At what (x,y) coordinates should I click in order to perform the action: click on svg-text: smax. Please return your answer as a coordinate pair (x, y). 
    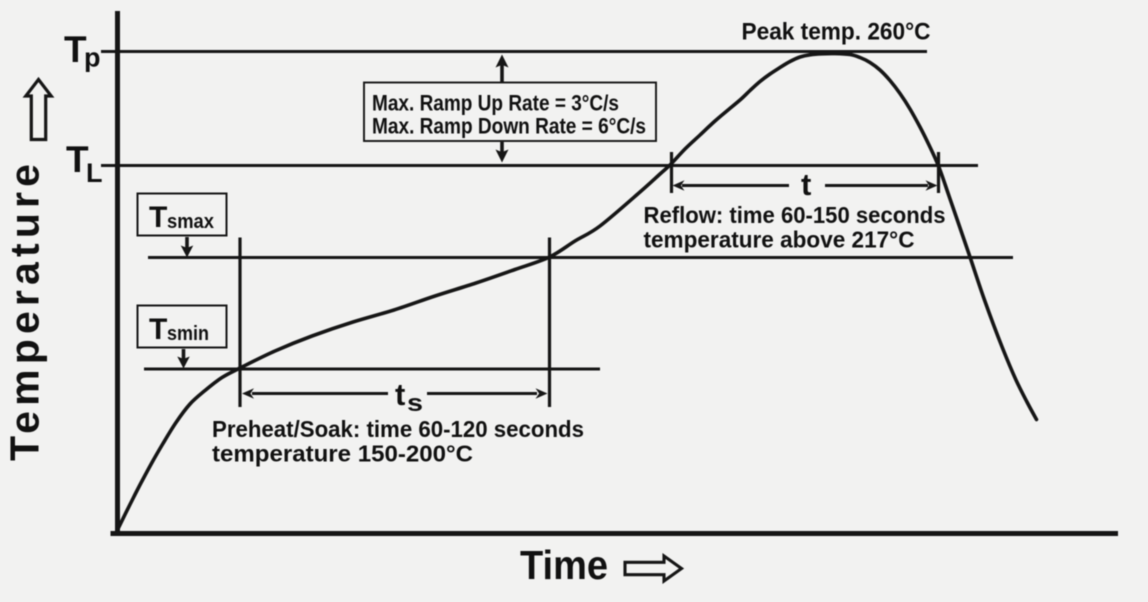
    Looking at the image, I should click on (190, 222).